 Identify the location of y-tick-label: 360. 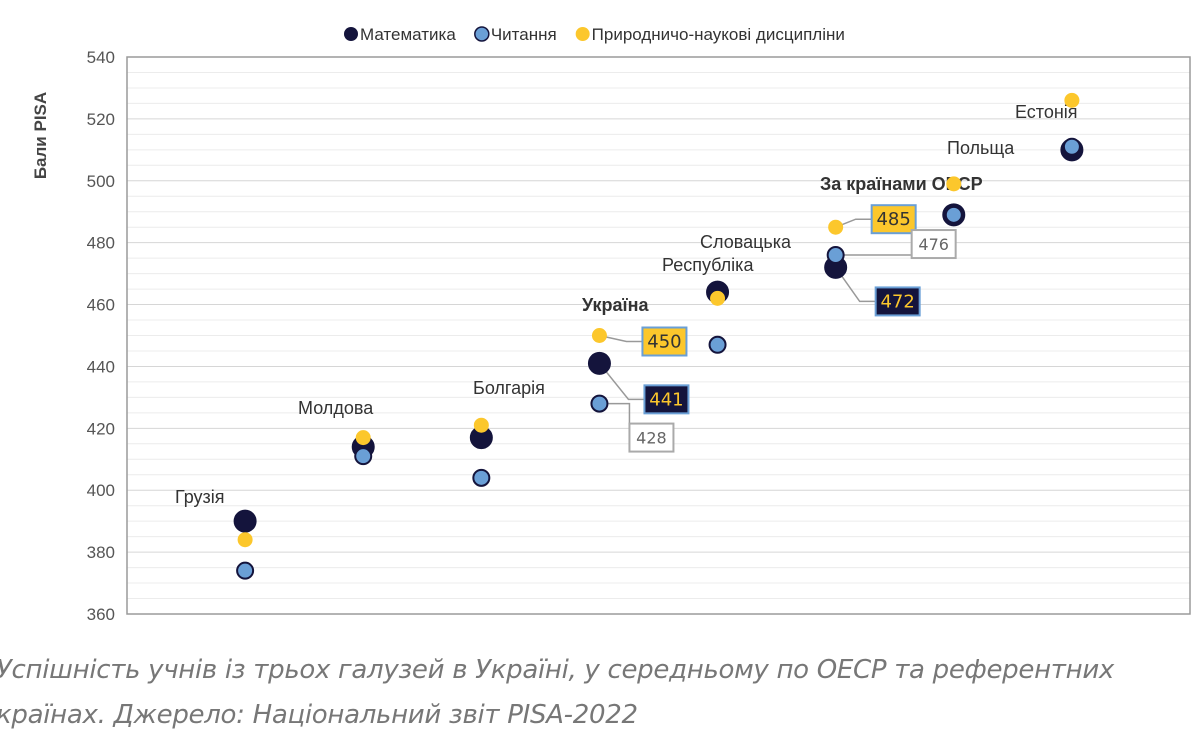
(101, 614).